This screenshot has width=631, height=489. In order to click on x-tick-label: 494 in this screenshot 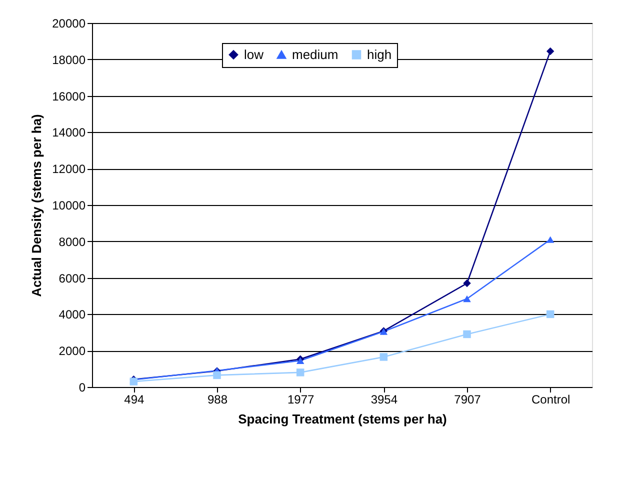, I will do `click(134, 399)`.